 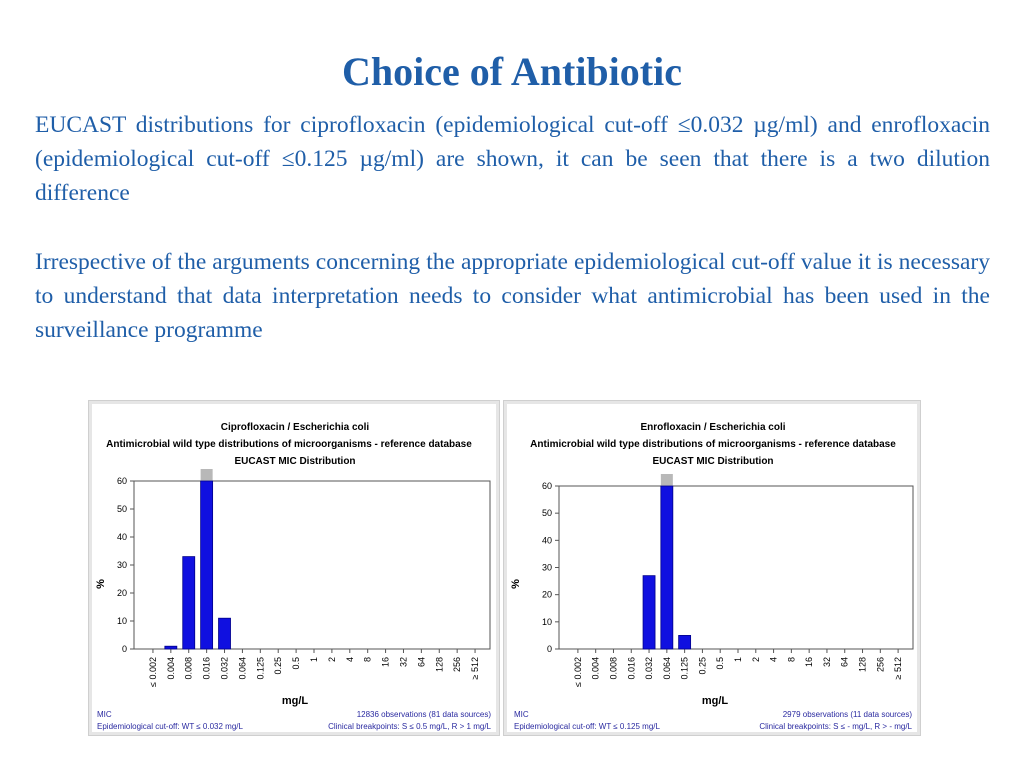 I want to click on chart-title: Ciprofloxacin / Escherichia coli, so click(x=295, y=427).